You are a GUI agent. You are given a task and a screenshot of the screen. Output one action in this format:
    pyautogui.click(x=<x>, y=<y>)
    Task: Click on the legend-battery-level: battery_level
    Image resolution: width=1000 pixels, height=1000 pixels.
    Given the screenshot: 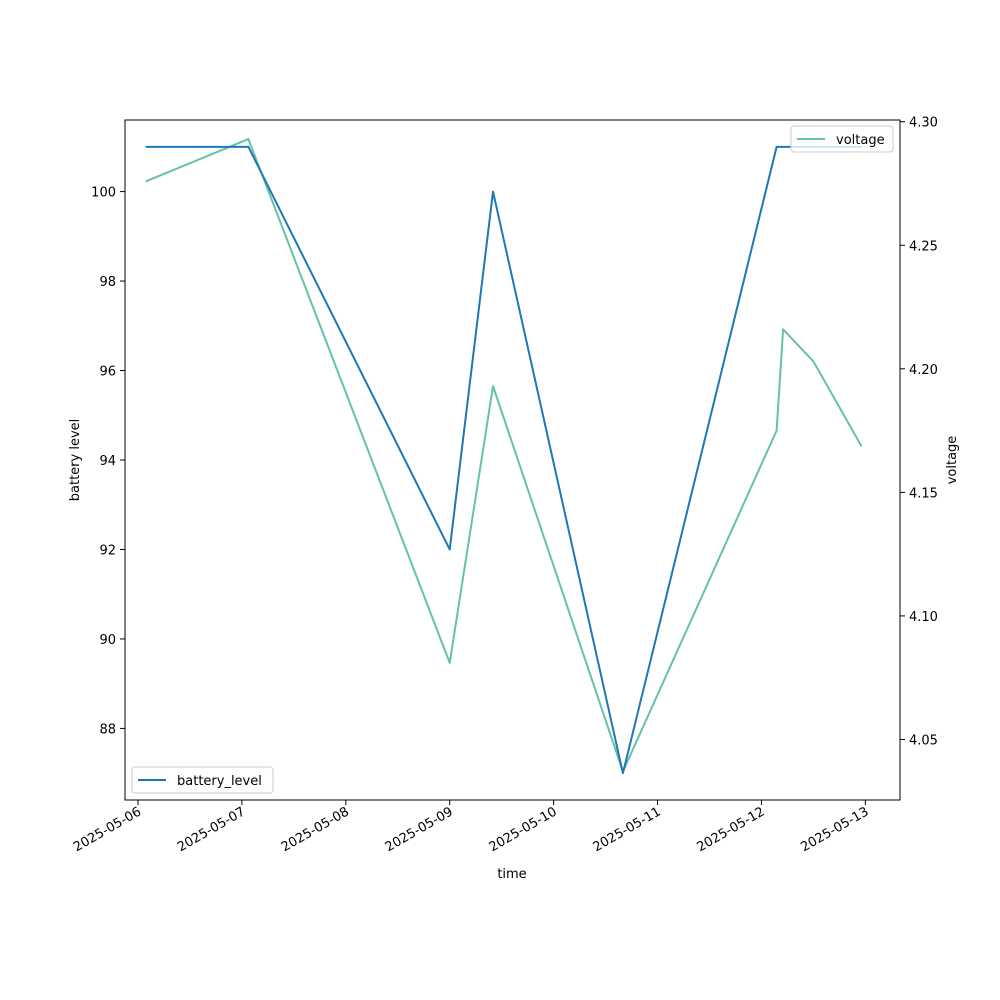 What is the action you would take?
    pyautogui.click(x=202, y=780)
    